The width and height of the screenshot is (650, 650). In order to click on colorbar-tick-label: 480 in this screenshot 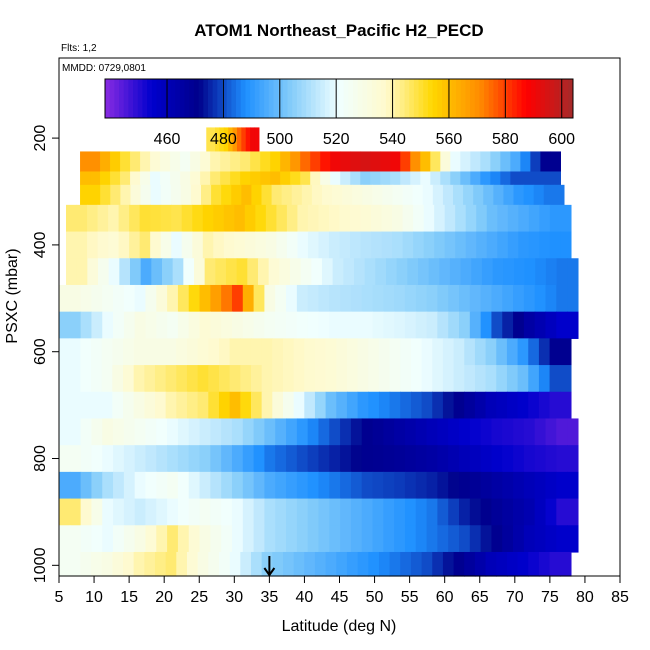, I will do `click(223, 139)`.